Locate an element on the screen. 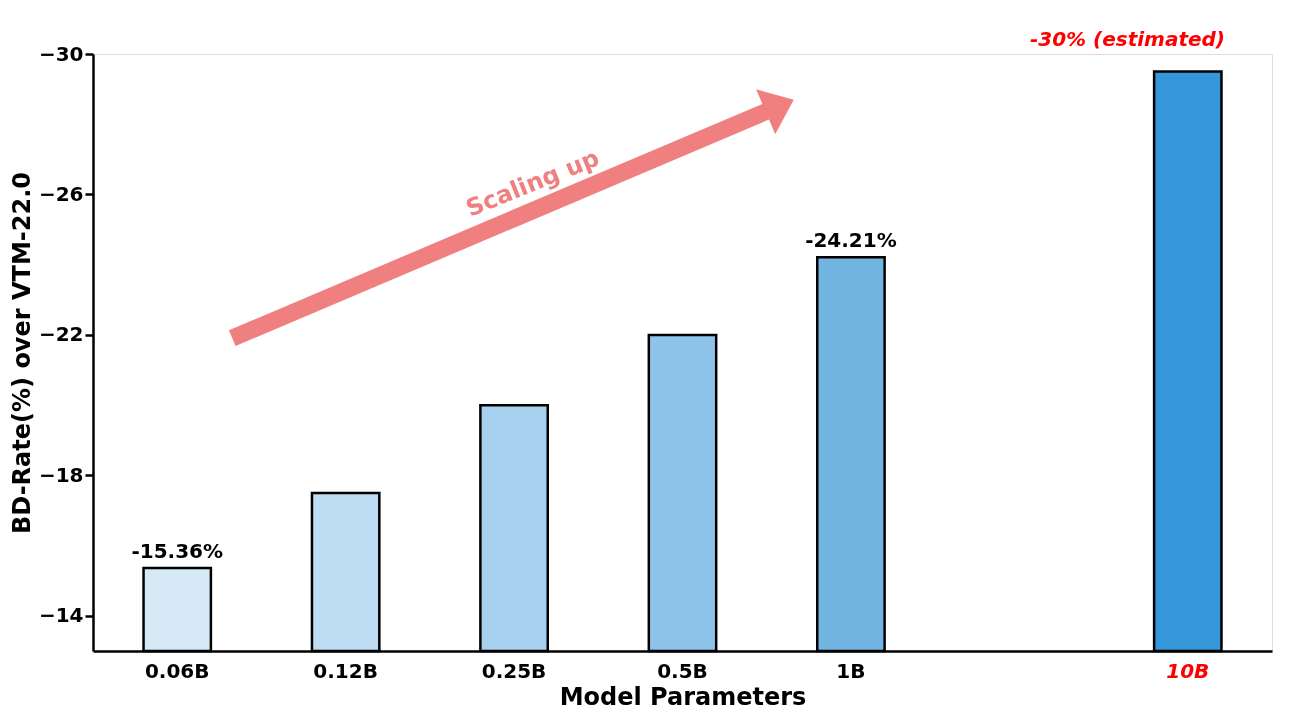 The height and width of the screenshot is (714, 1292). x-tick-label: 0.25B is located at coordinates (514, 670).